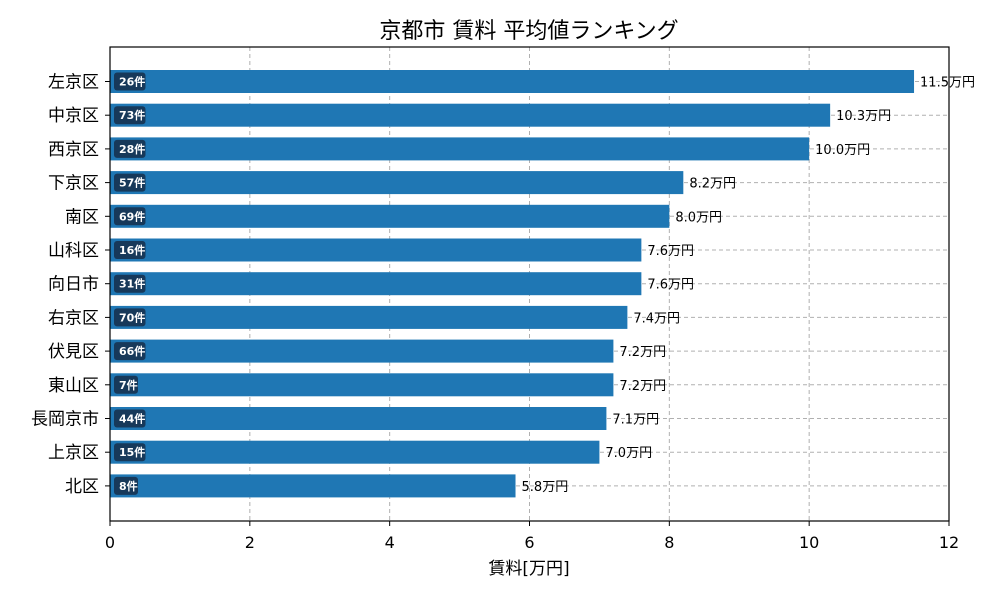  I want to click on category-label: 山科区, so click(73, 251).